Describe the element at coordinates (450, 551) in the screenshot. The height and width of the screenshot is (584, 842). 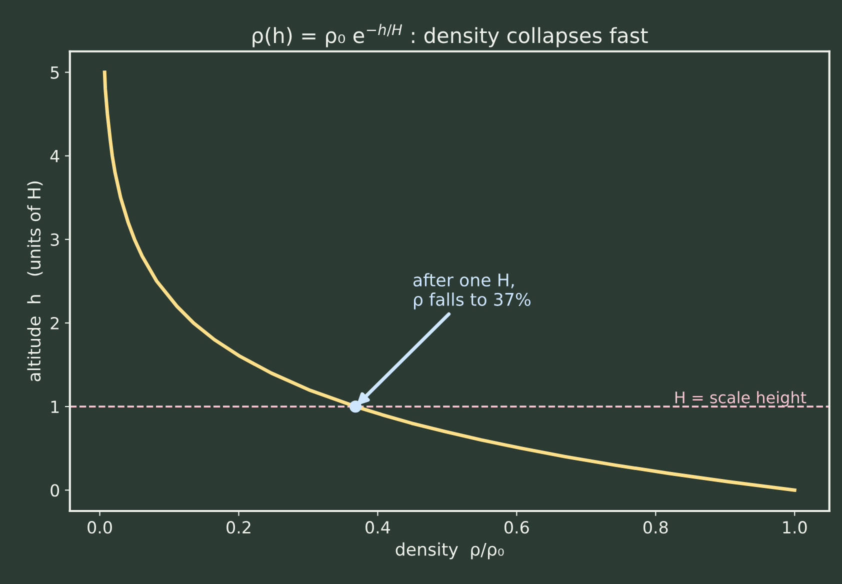
I see `x-axis-title: density ρ/ρ₀` at that location.